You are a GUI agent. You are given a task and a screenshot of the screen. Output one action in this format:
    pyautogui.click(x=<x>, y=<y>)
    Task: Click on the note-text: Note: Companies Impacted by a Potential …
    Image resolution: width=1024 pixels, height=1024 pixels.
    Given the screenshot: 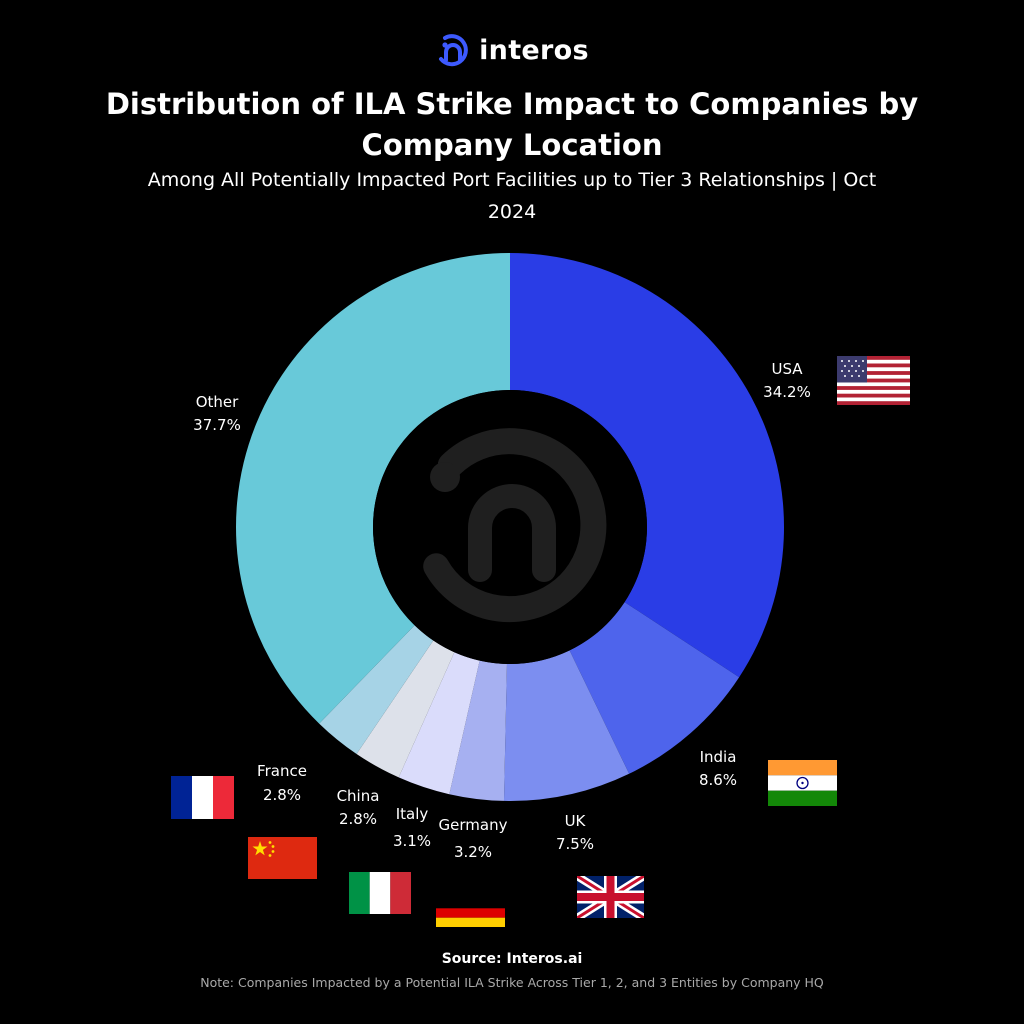 What is the action you would take?
    pyautogui.click(x=512, y=982)
    